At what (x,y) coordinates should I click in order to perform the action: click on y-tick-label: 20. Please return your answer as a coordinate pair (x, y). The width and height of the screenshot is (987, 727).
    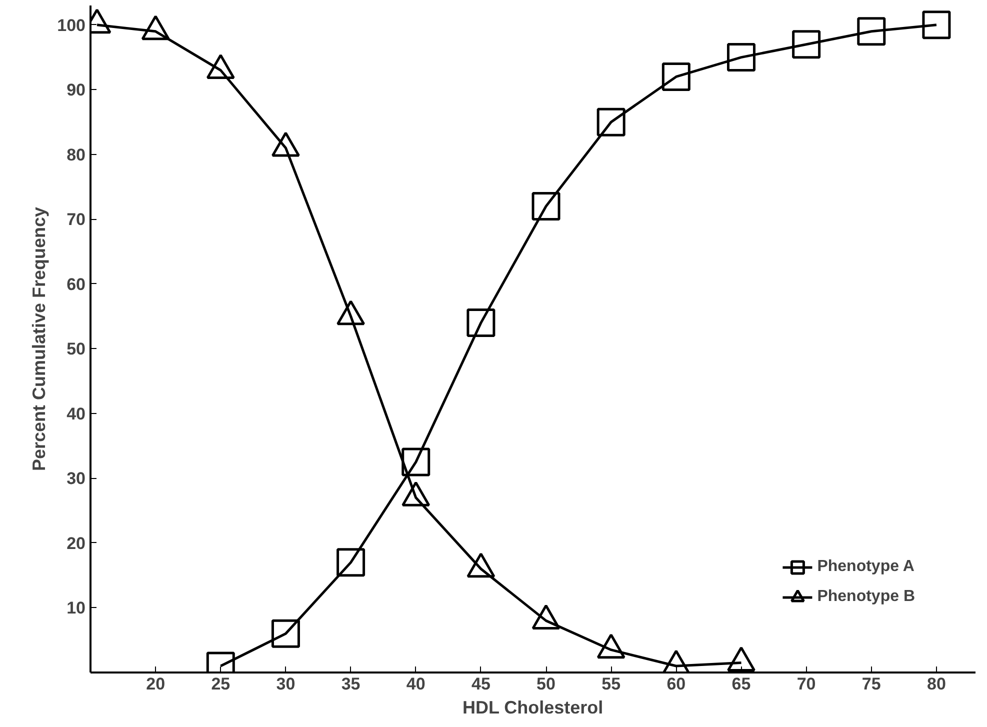
    Looking at the image, I should click on (76, 543).